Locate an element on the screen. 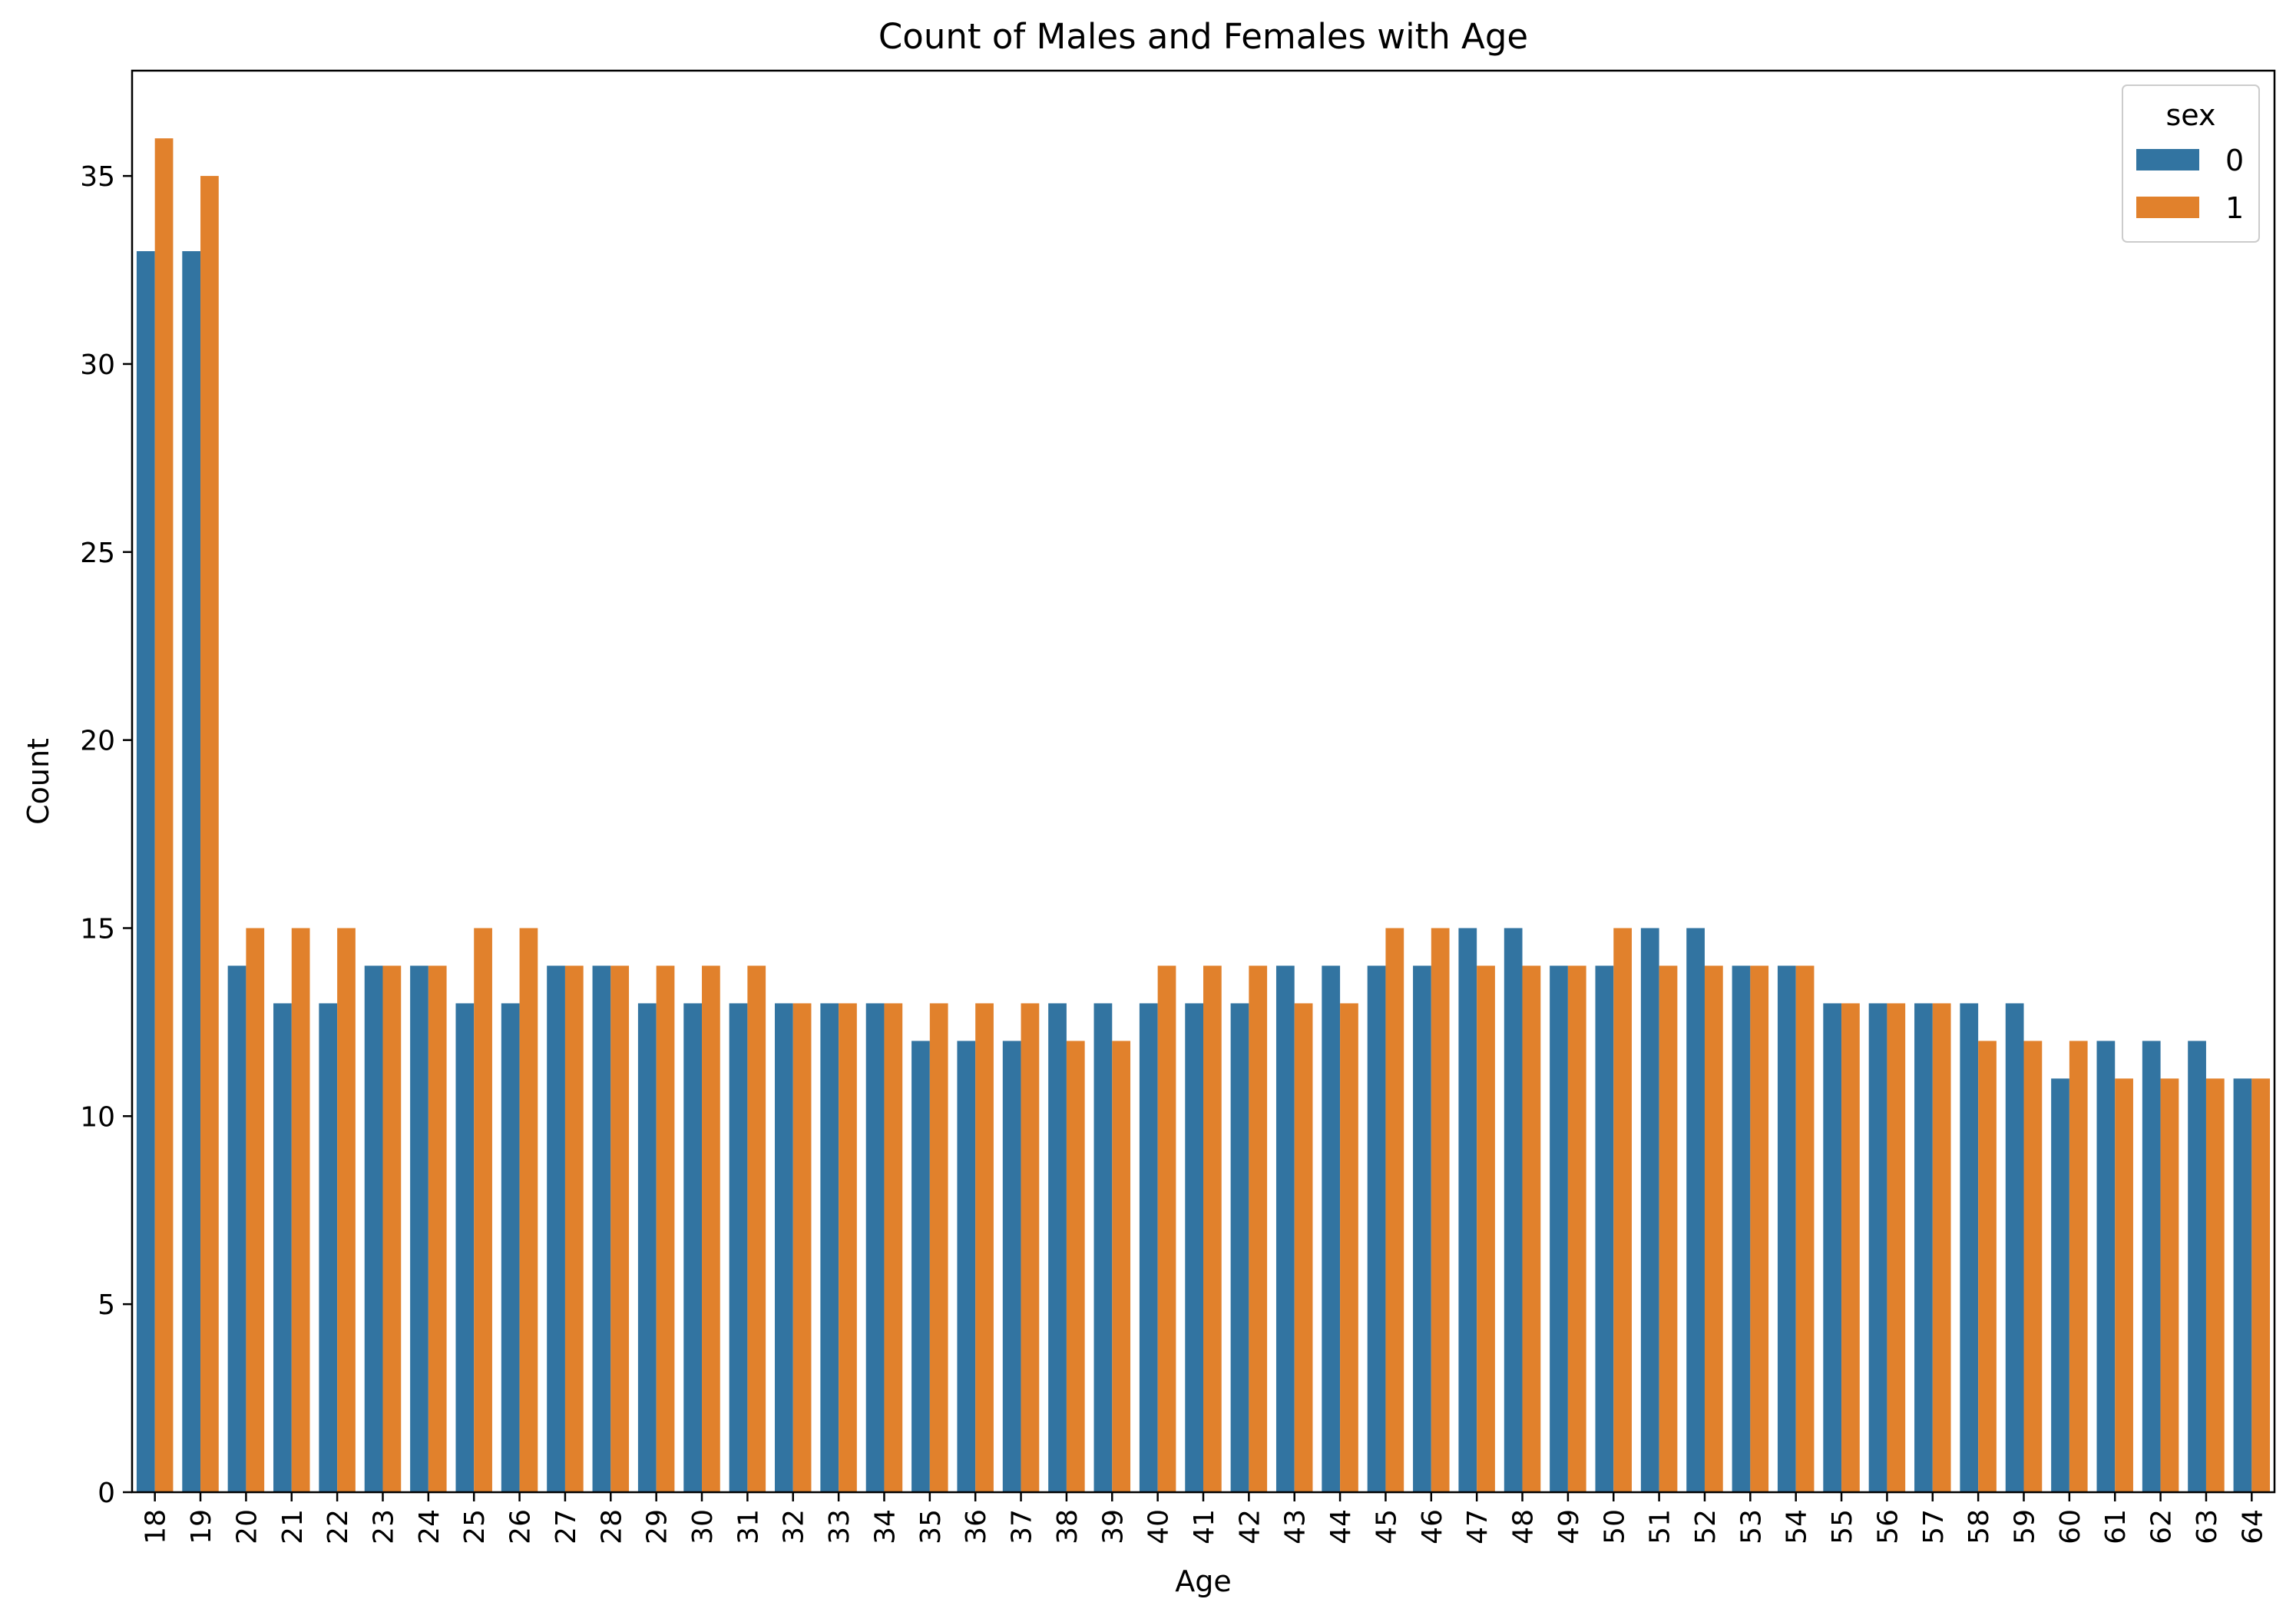 Image resolution: width=2296 pixels, height=1622 pixels. x-tick-label: 58 is located at coordinates (1979, 1526).